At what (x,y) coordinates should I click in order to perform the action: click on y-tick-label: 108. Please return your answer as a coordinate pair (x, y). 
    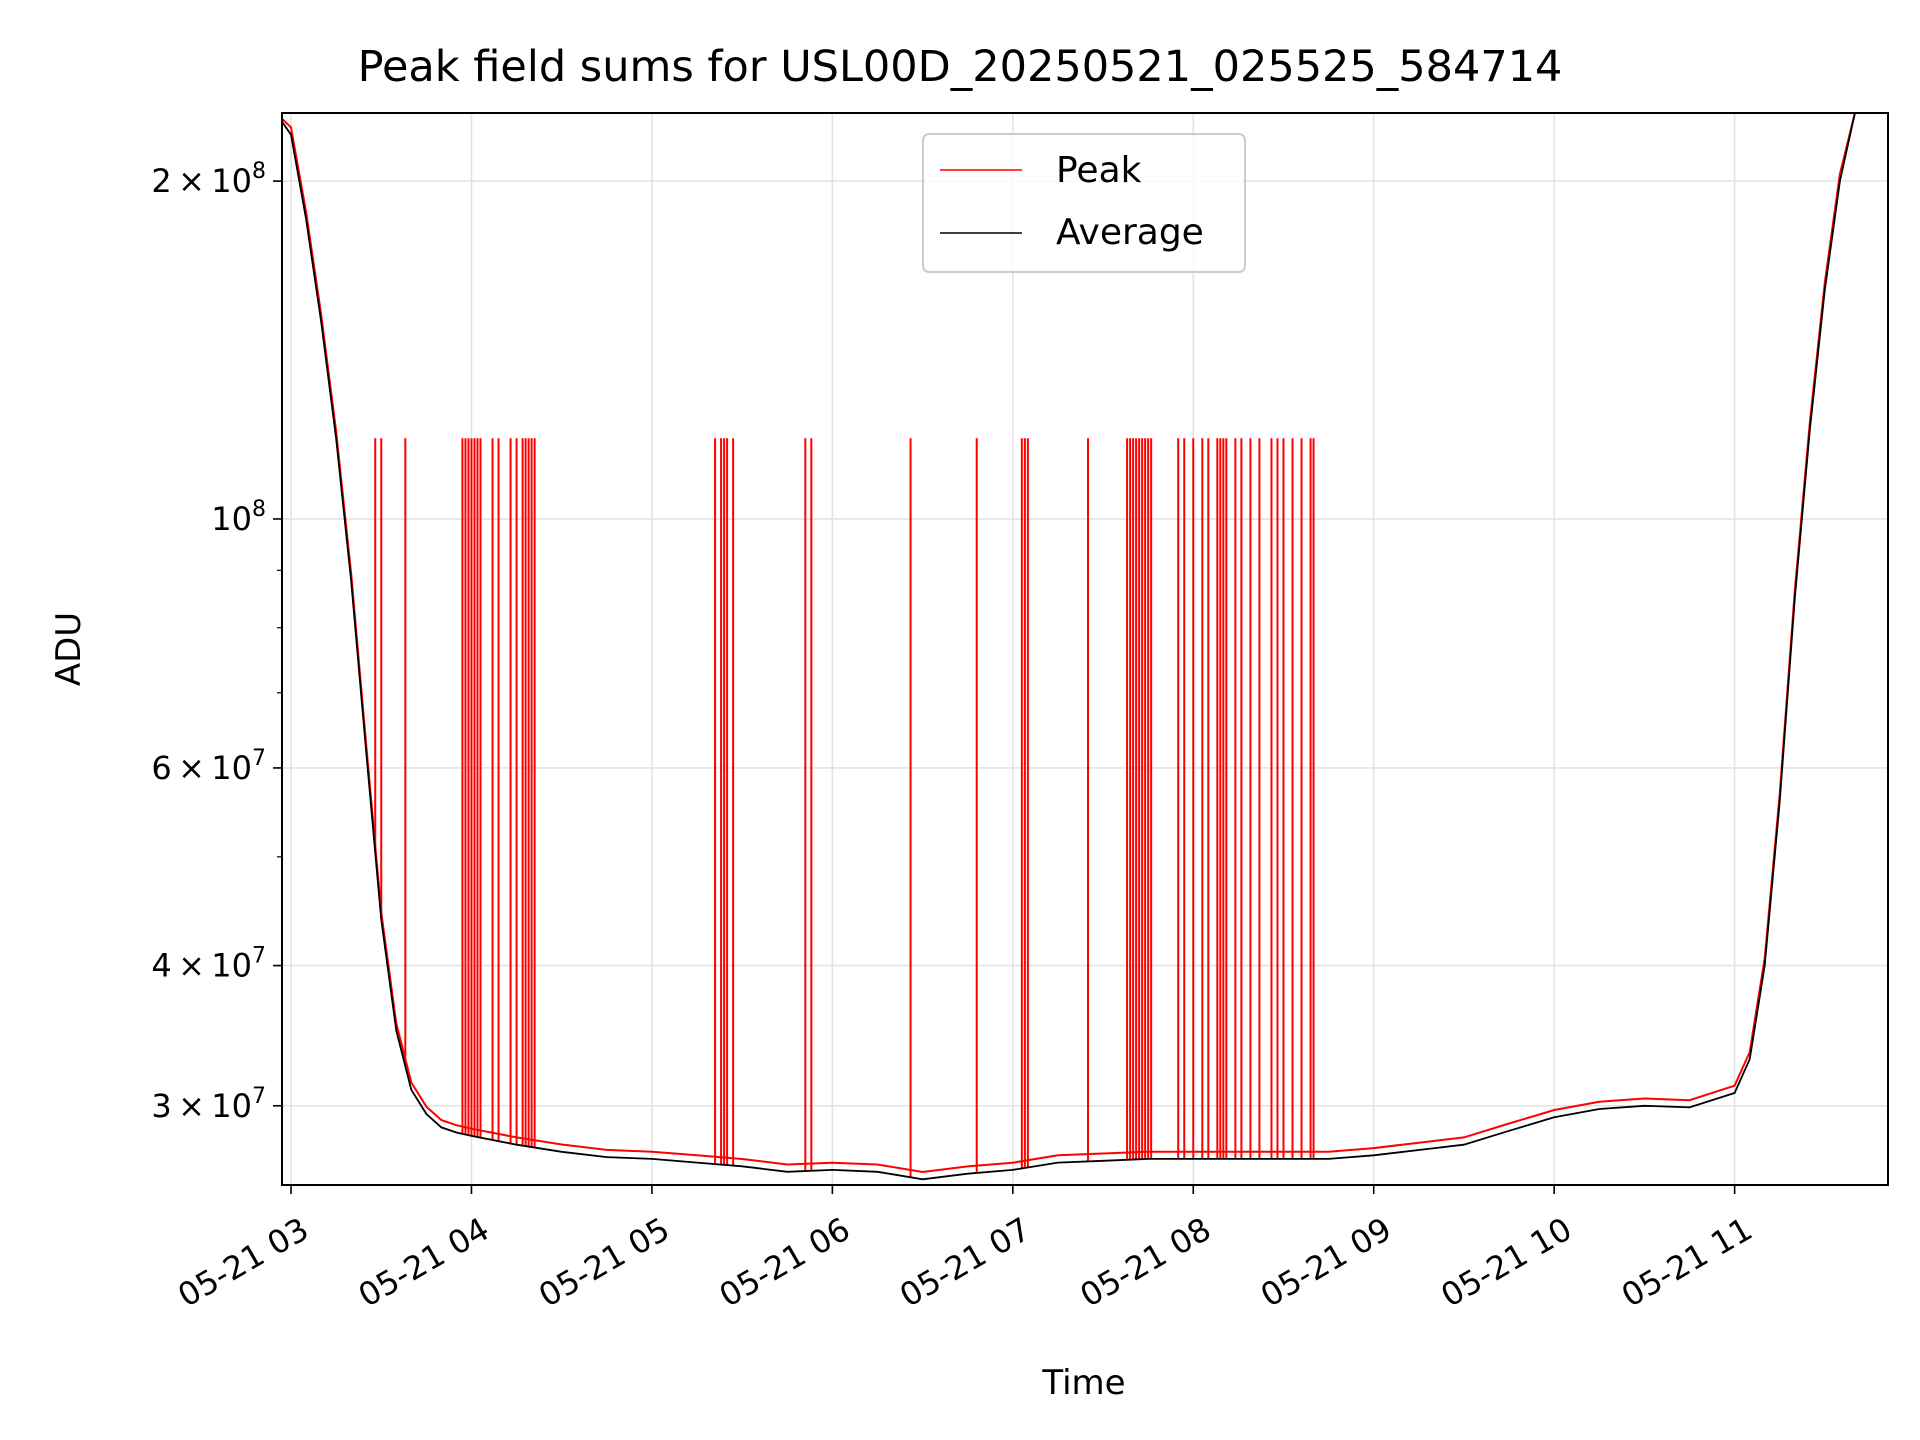
    Looking at the image, I should click on (238, 517).